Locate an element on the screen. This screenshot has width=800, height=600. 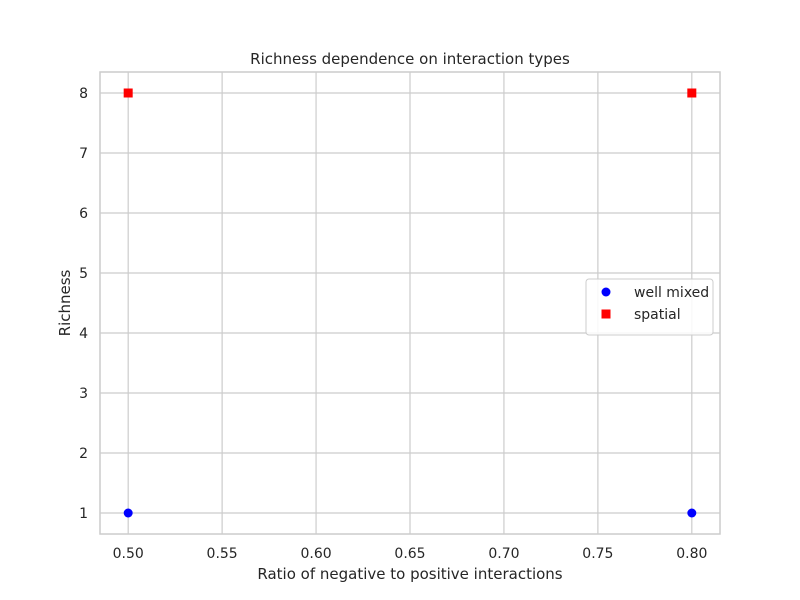
x-tick-label: 0.60 is located at coordinates (315, 554).